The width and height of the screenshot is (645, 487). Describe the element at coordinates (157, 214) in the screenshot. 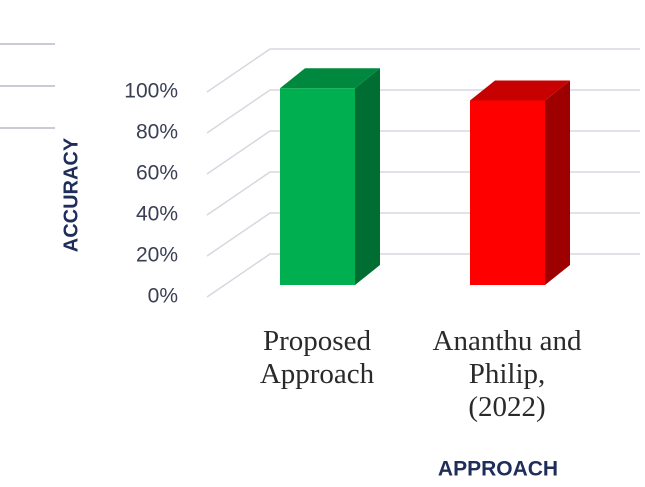

I see `y-tick-label: 40%` at that location.